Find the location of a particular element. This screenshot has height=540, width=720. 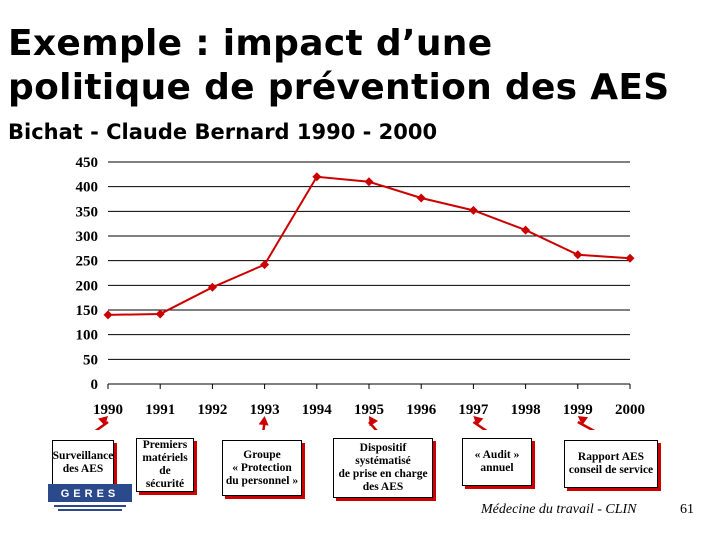

annotation-box-audit: « Audit » annuel is located at coordinates (497, 462).